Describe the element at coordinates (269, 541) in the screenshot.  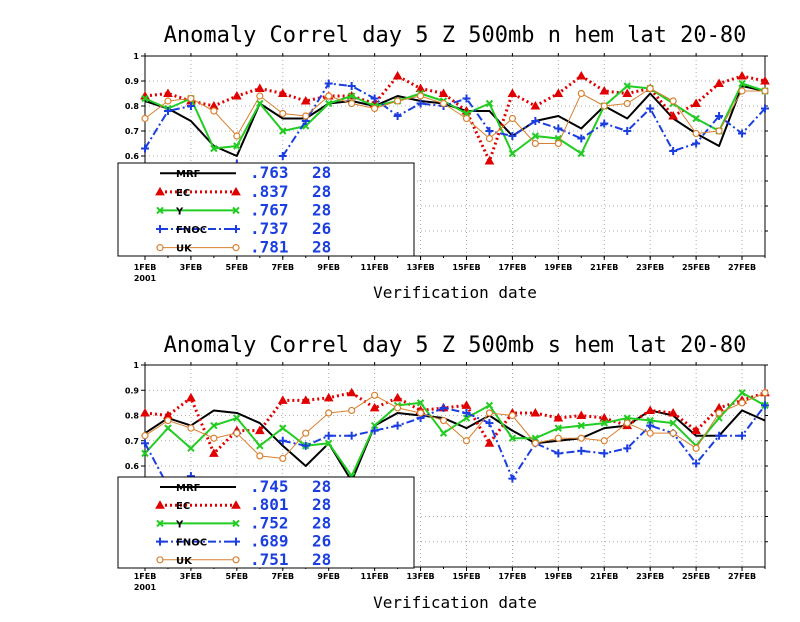
I see `legend-mean: .689` at that location.